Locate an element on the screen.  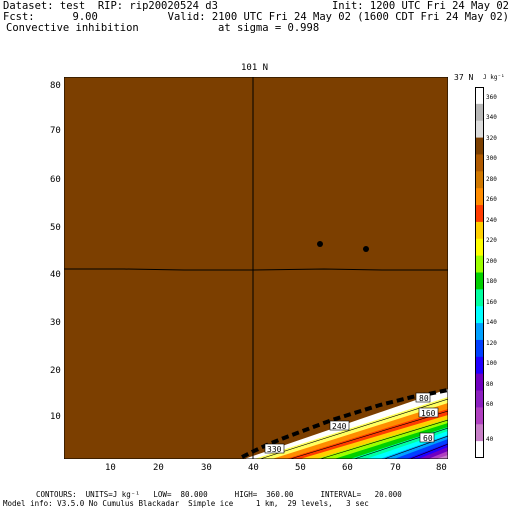
colorbar-units: J kg⁻¹ is located at coordinates (494, 77).